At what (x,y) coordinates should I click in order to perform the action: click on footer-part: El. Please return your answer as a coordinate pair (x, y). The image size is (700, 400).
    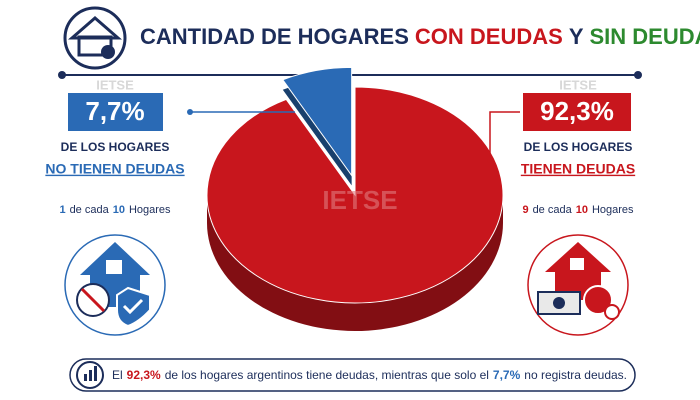
    Looking at the image, I should click on (117, 375).